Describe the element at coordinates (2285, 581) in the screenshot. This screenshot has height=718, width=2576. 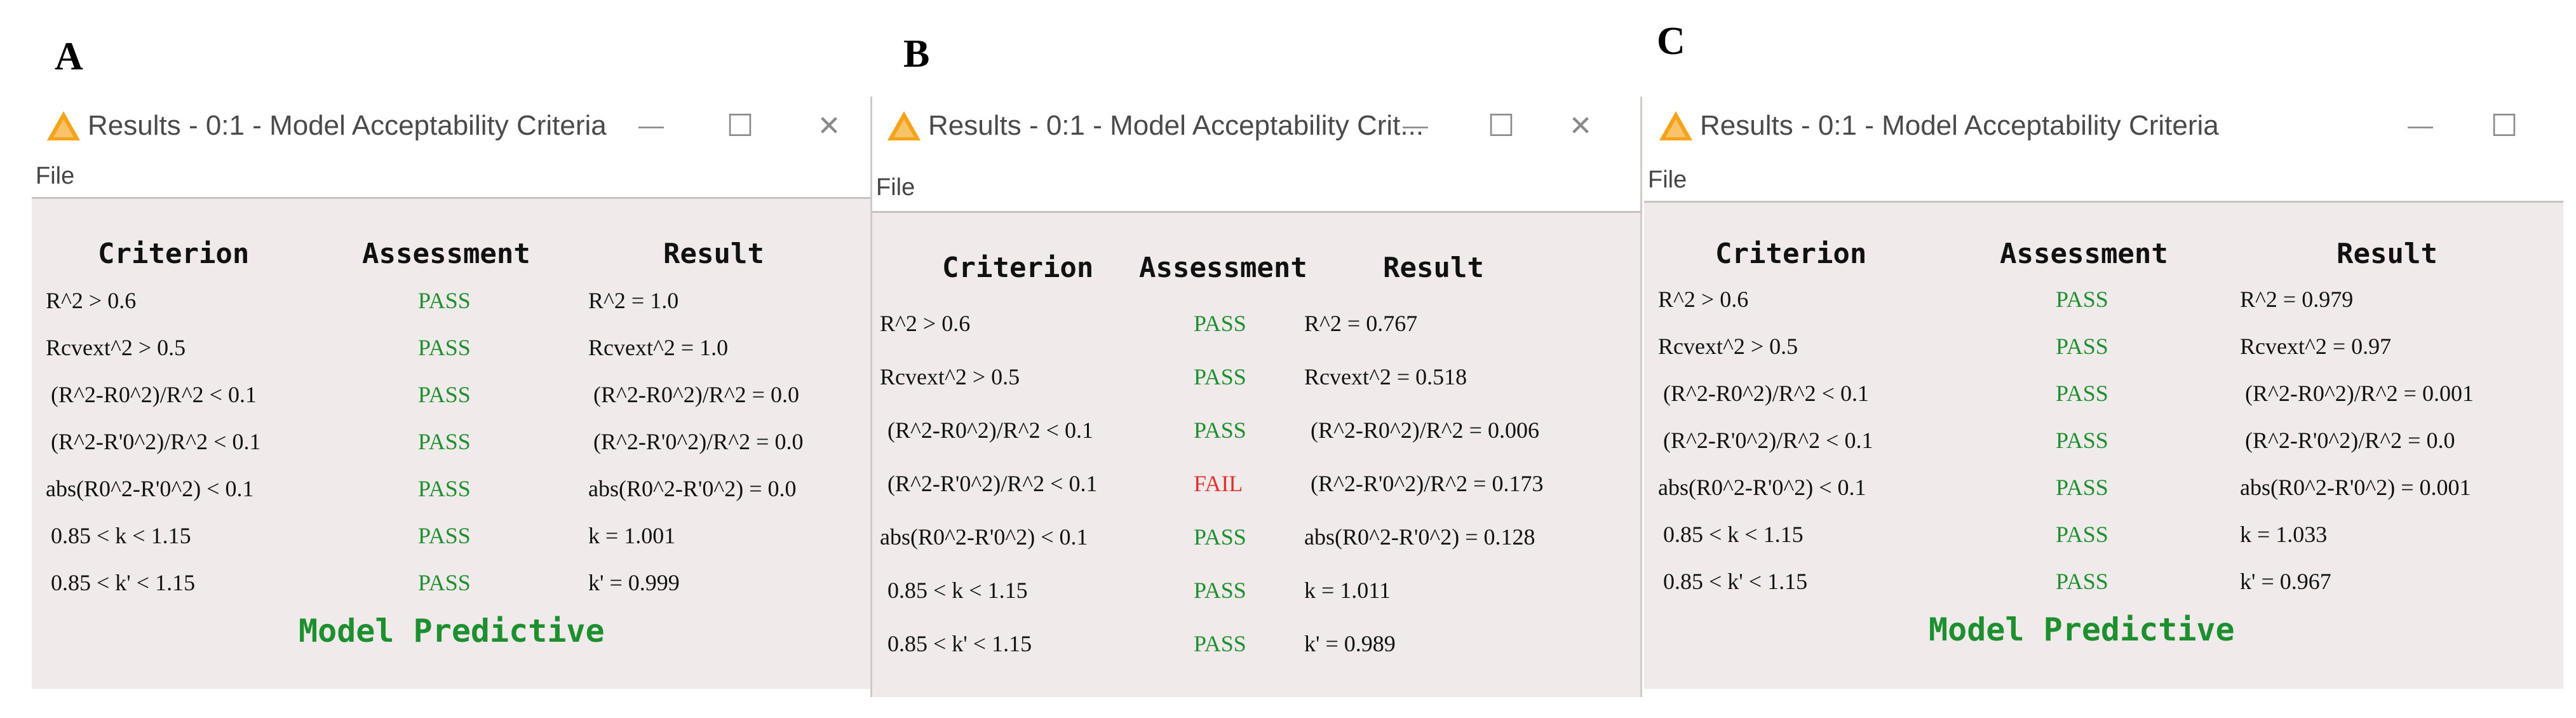
I see `result-cell: k' = 0.967` at that location.